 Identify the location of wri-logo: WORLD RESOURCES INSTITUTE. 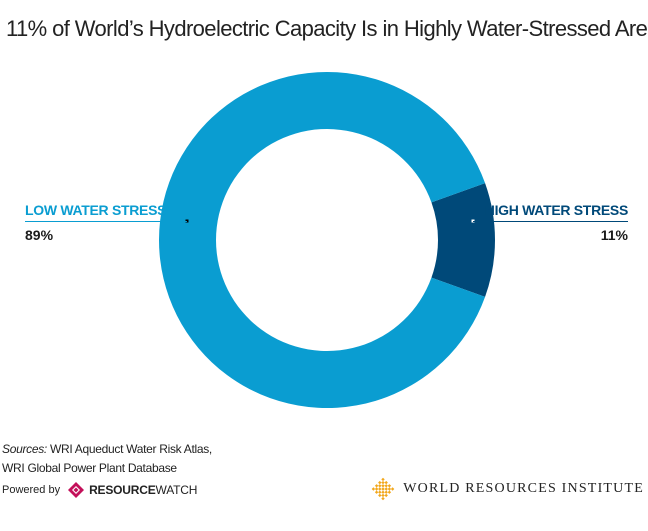
(507, 489).